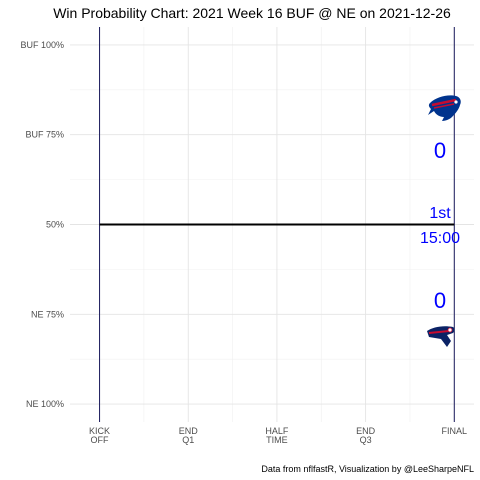 This screenshot has width=480, height=480. What do you see at coordinates (42, 224) in the screenshot?
I see `y-axis-ticks: BUF 100% BUF 75% 50% NE 75% NE 100%` at bounding box center [42, 224].